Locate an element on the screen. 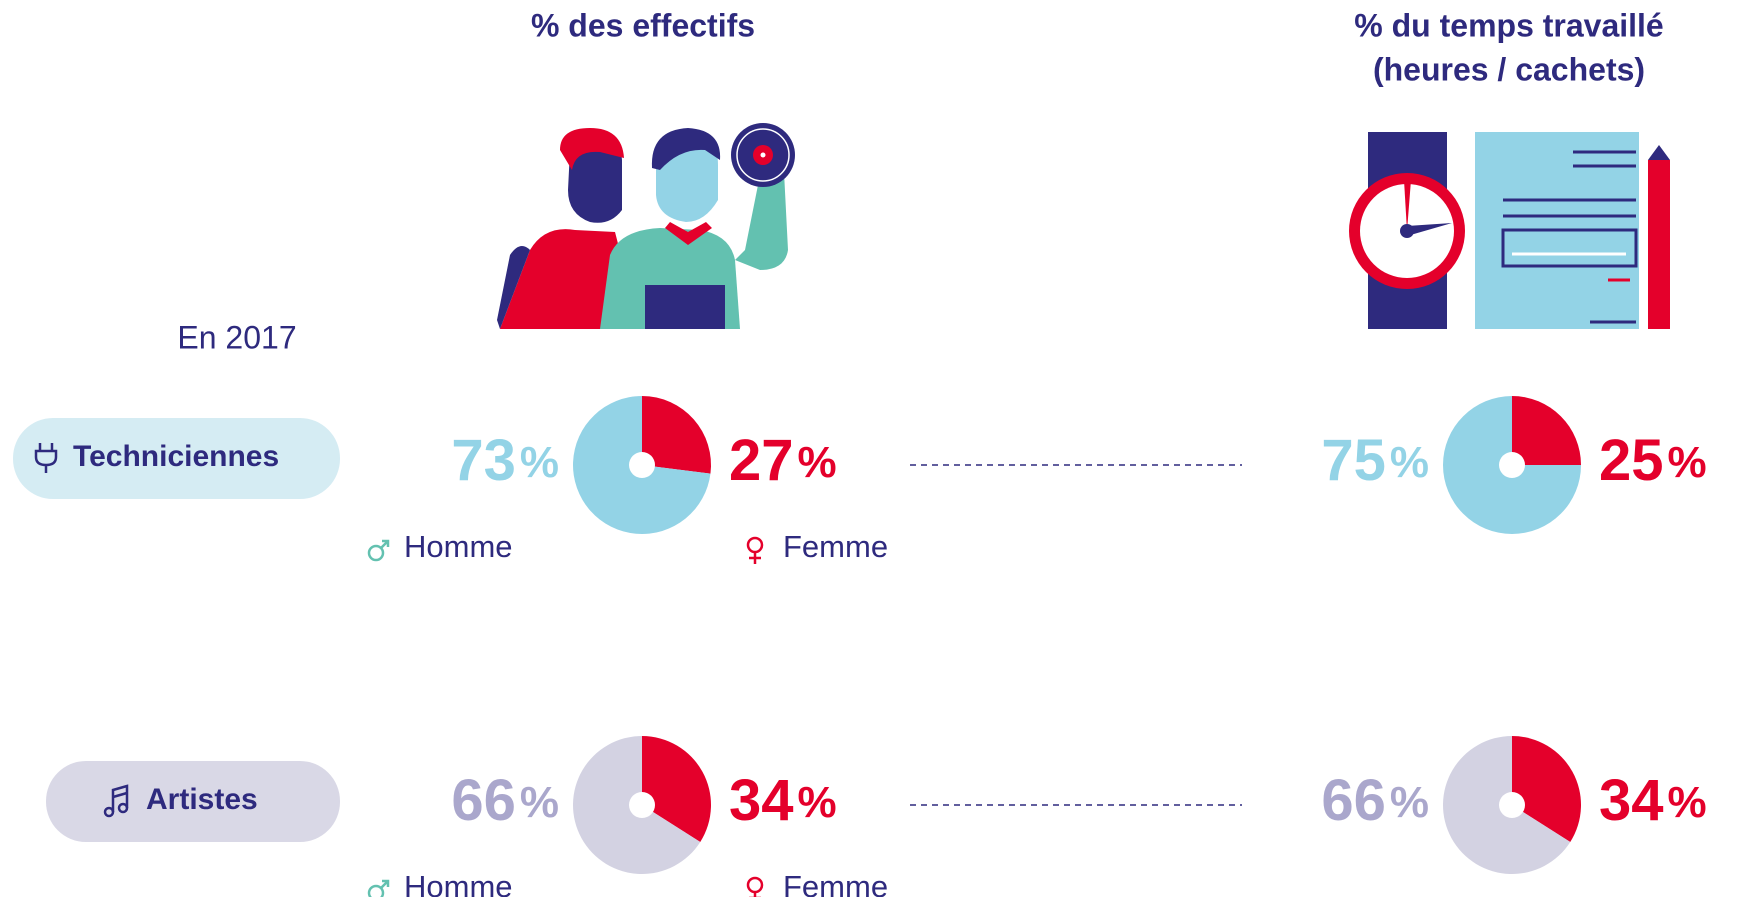 The width and height of the screenshot is (1744, 897). people-illustration is located at coordinates (646, 226).